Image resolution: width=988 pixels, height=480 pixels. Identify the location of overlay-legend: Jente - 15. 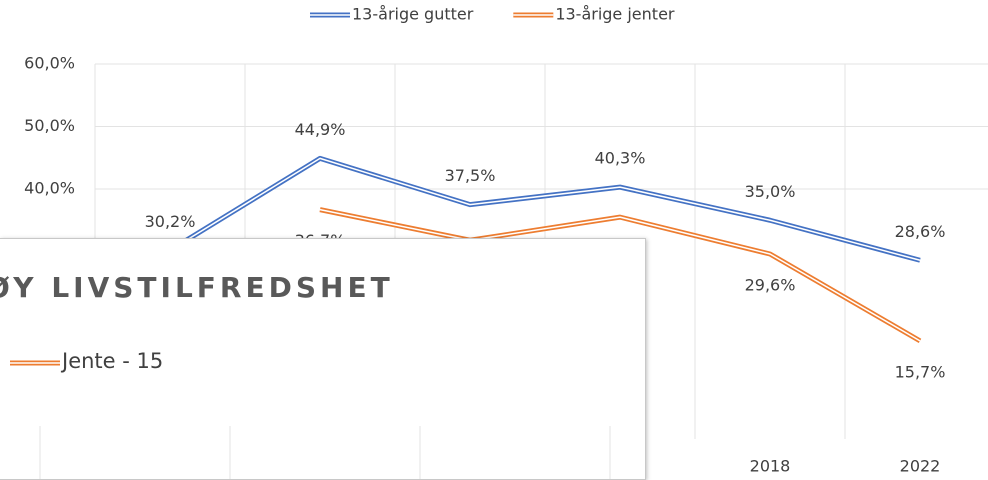
(113, 361).